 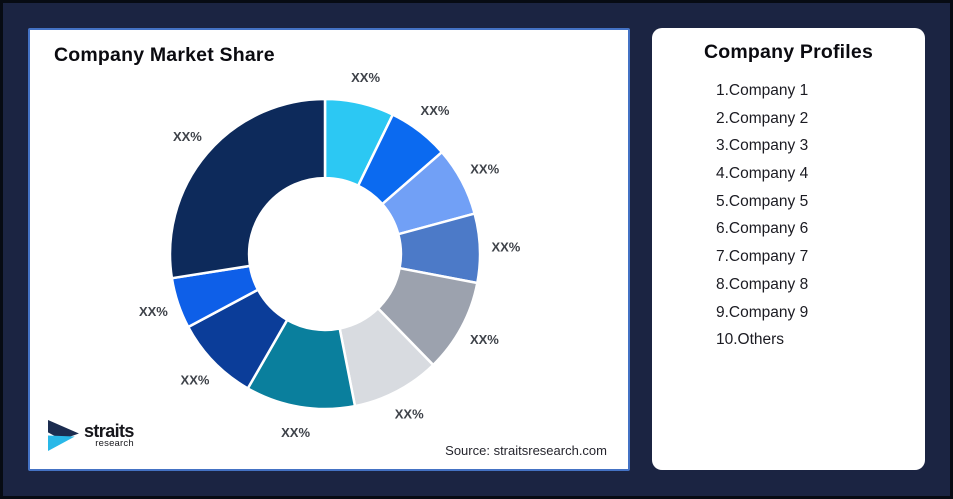 What do you see at coordinates (187, 136) in the screenshot?
I see `segment-label-10: XX%` at bounding box center [187, 136].